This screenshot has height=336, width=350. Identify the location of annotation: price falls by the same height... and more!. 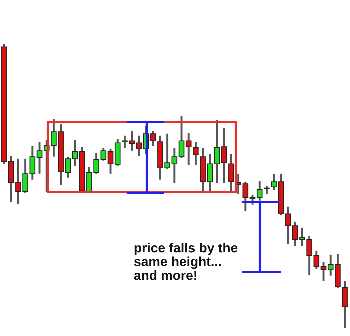
(186, 261).